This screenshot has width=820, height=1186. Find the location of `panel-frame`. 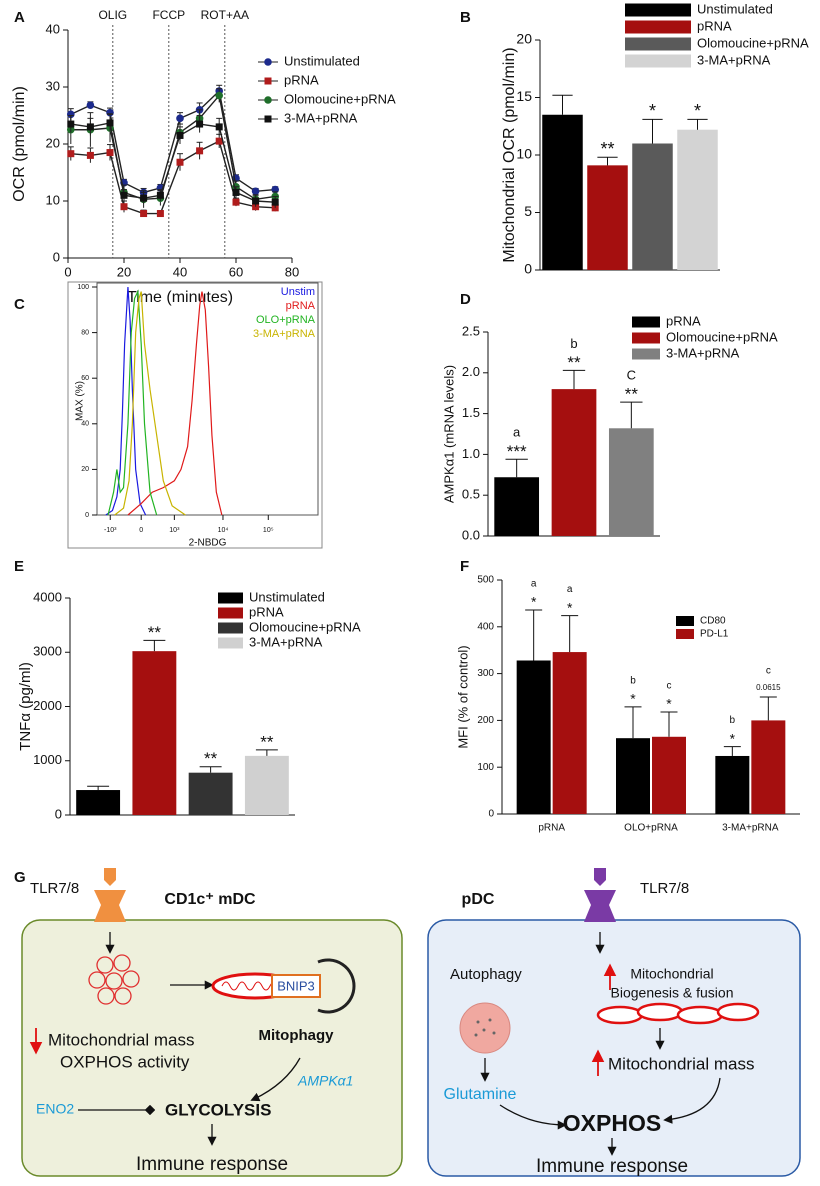

panel-frame is located at coordinates (195, 415).